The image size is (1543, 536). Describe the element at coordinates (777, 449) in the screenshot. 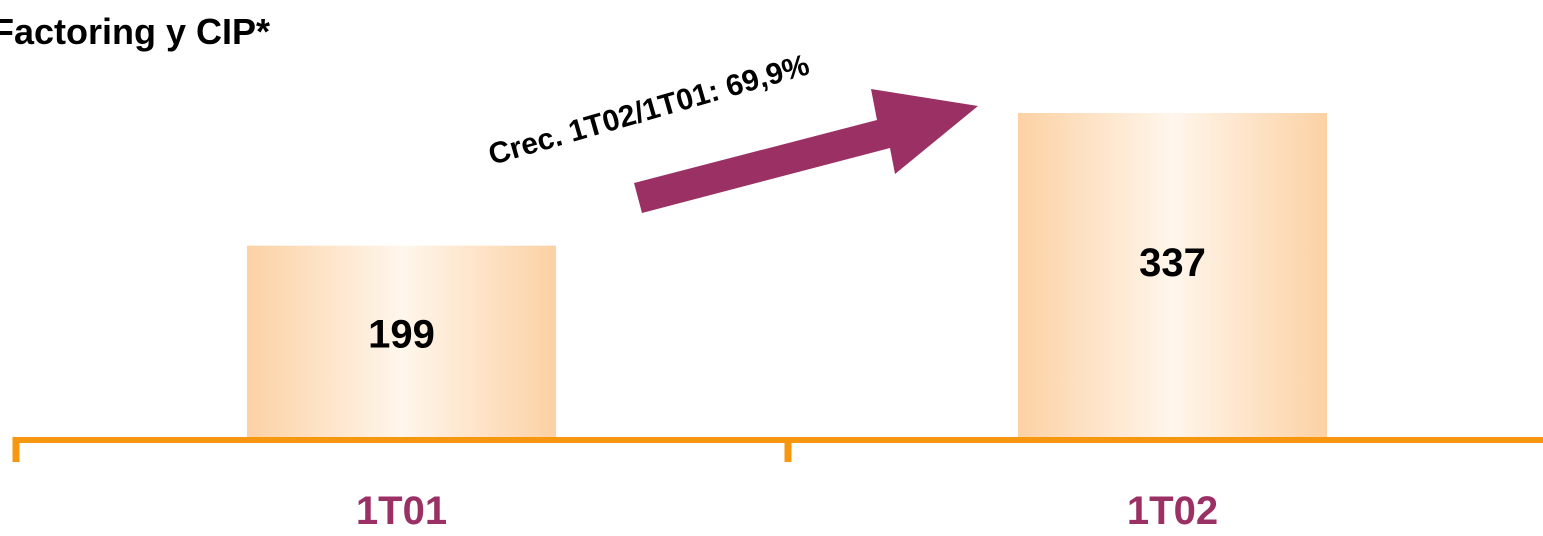

I see `x-axis` at that location.